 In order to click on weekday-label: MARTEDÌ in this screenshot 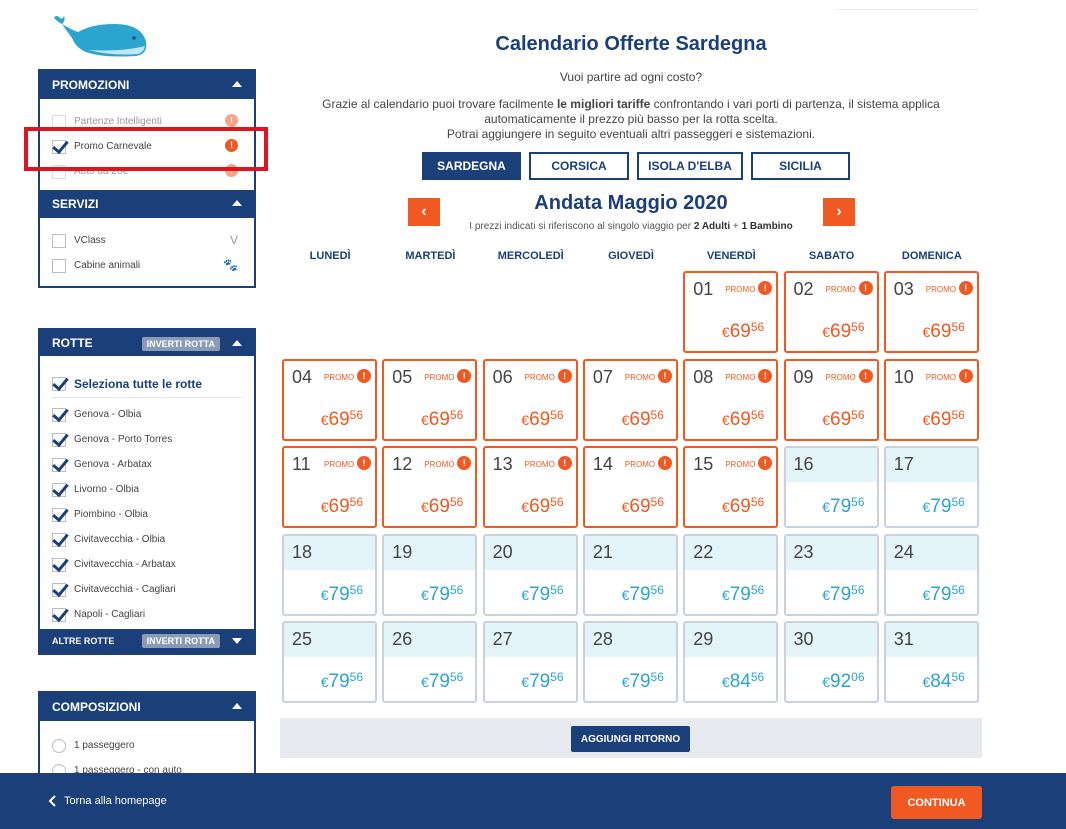, I will do `click(430, 256)`.